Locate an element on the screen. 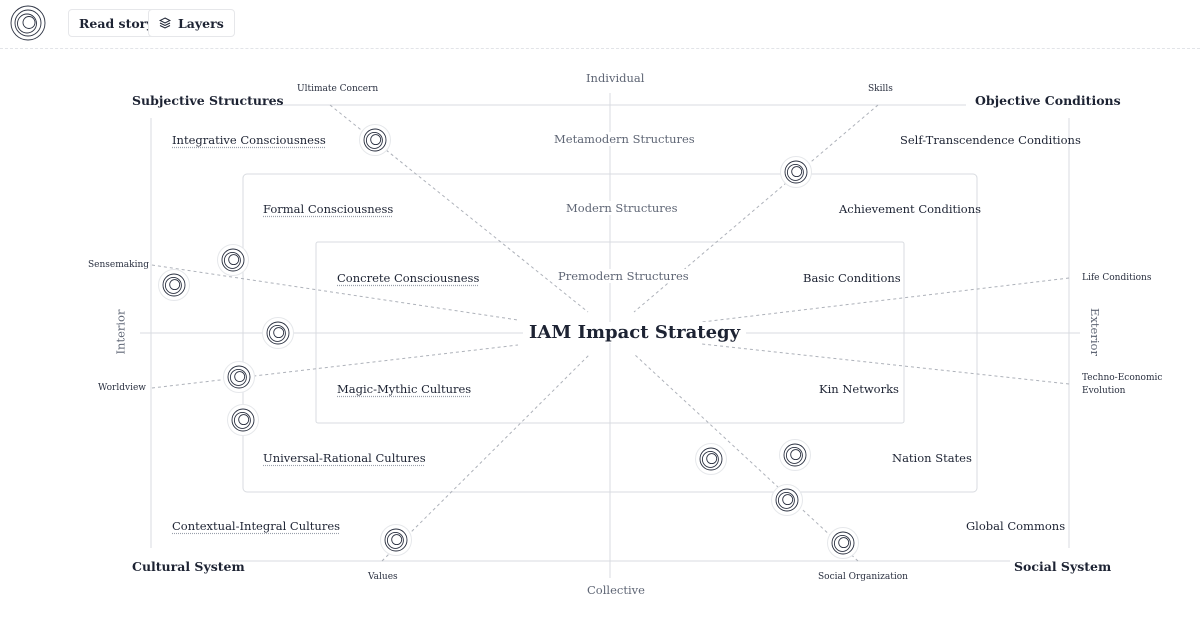 The height and width of the screenshot is (641, 1200). spoke-label-worldview: Worldview is located at coordinates (122, 388).